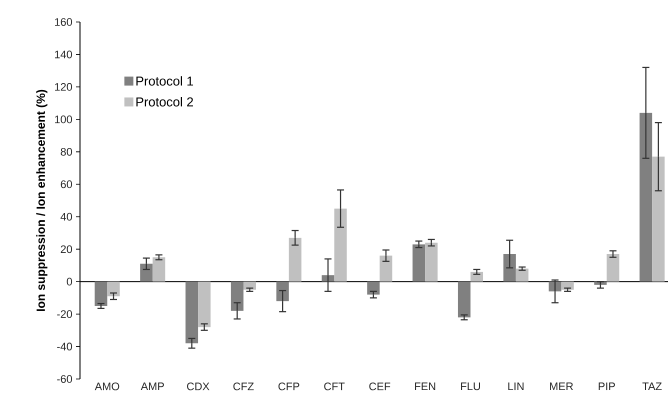 Image resolution: width=668 pixels, height=404 pixels. What do you see at coordinates (66, 216) in the screenshot?
I see `y-tick-label: 40` at bounding box center [66, 216].